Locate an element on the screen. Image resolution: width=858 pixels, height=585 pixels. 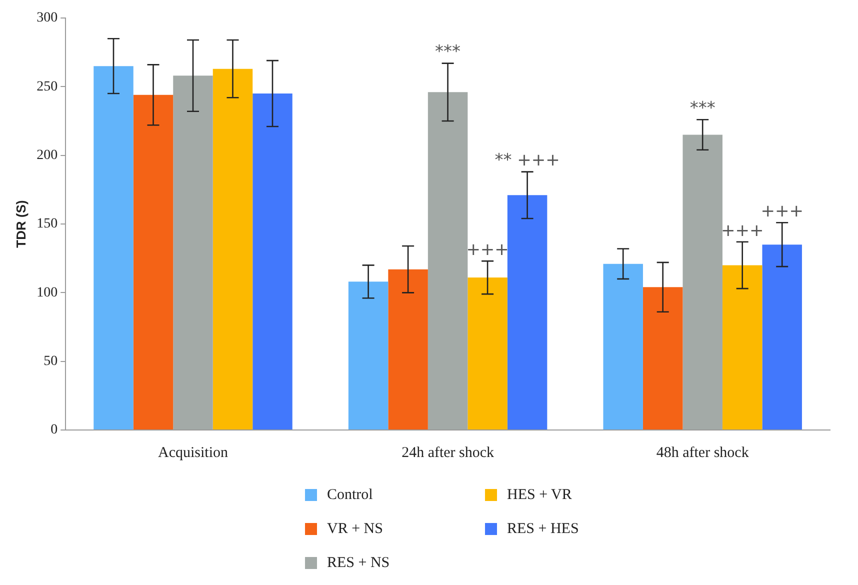
legend-label: Control is located at coordinates (350, 495).